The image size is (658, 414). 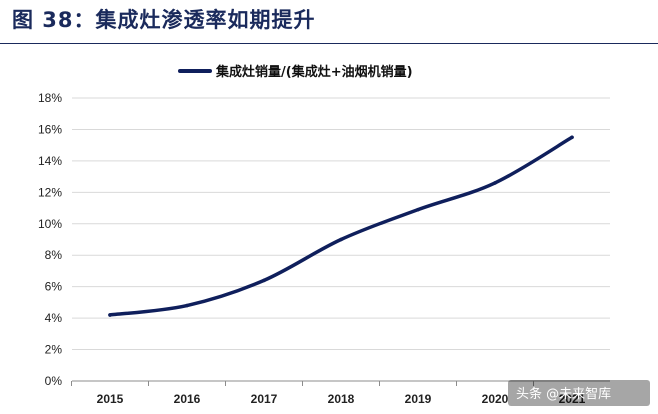 What do you see at coordinates (50, 98) in the screenshot?
I see `y-tick-label: 18%` at bounding box center [50, 98].